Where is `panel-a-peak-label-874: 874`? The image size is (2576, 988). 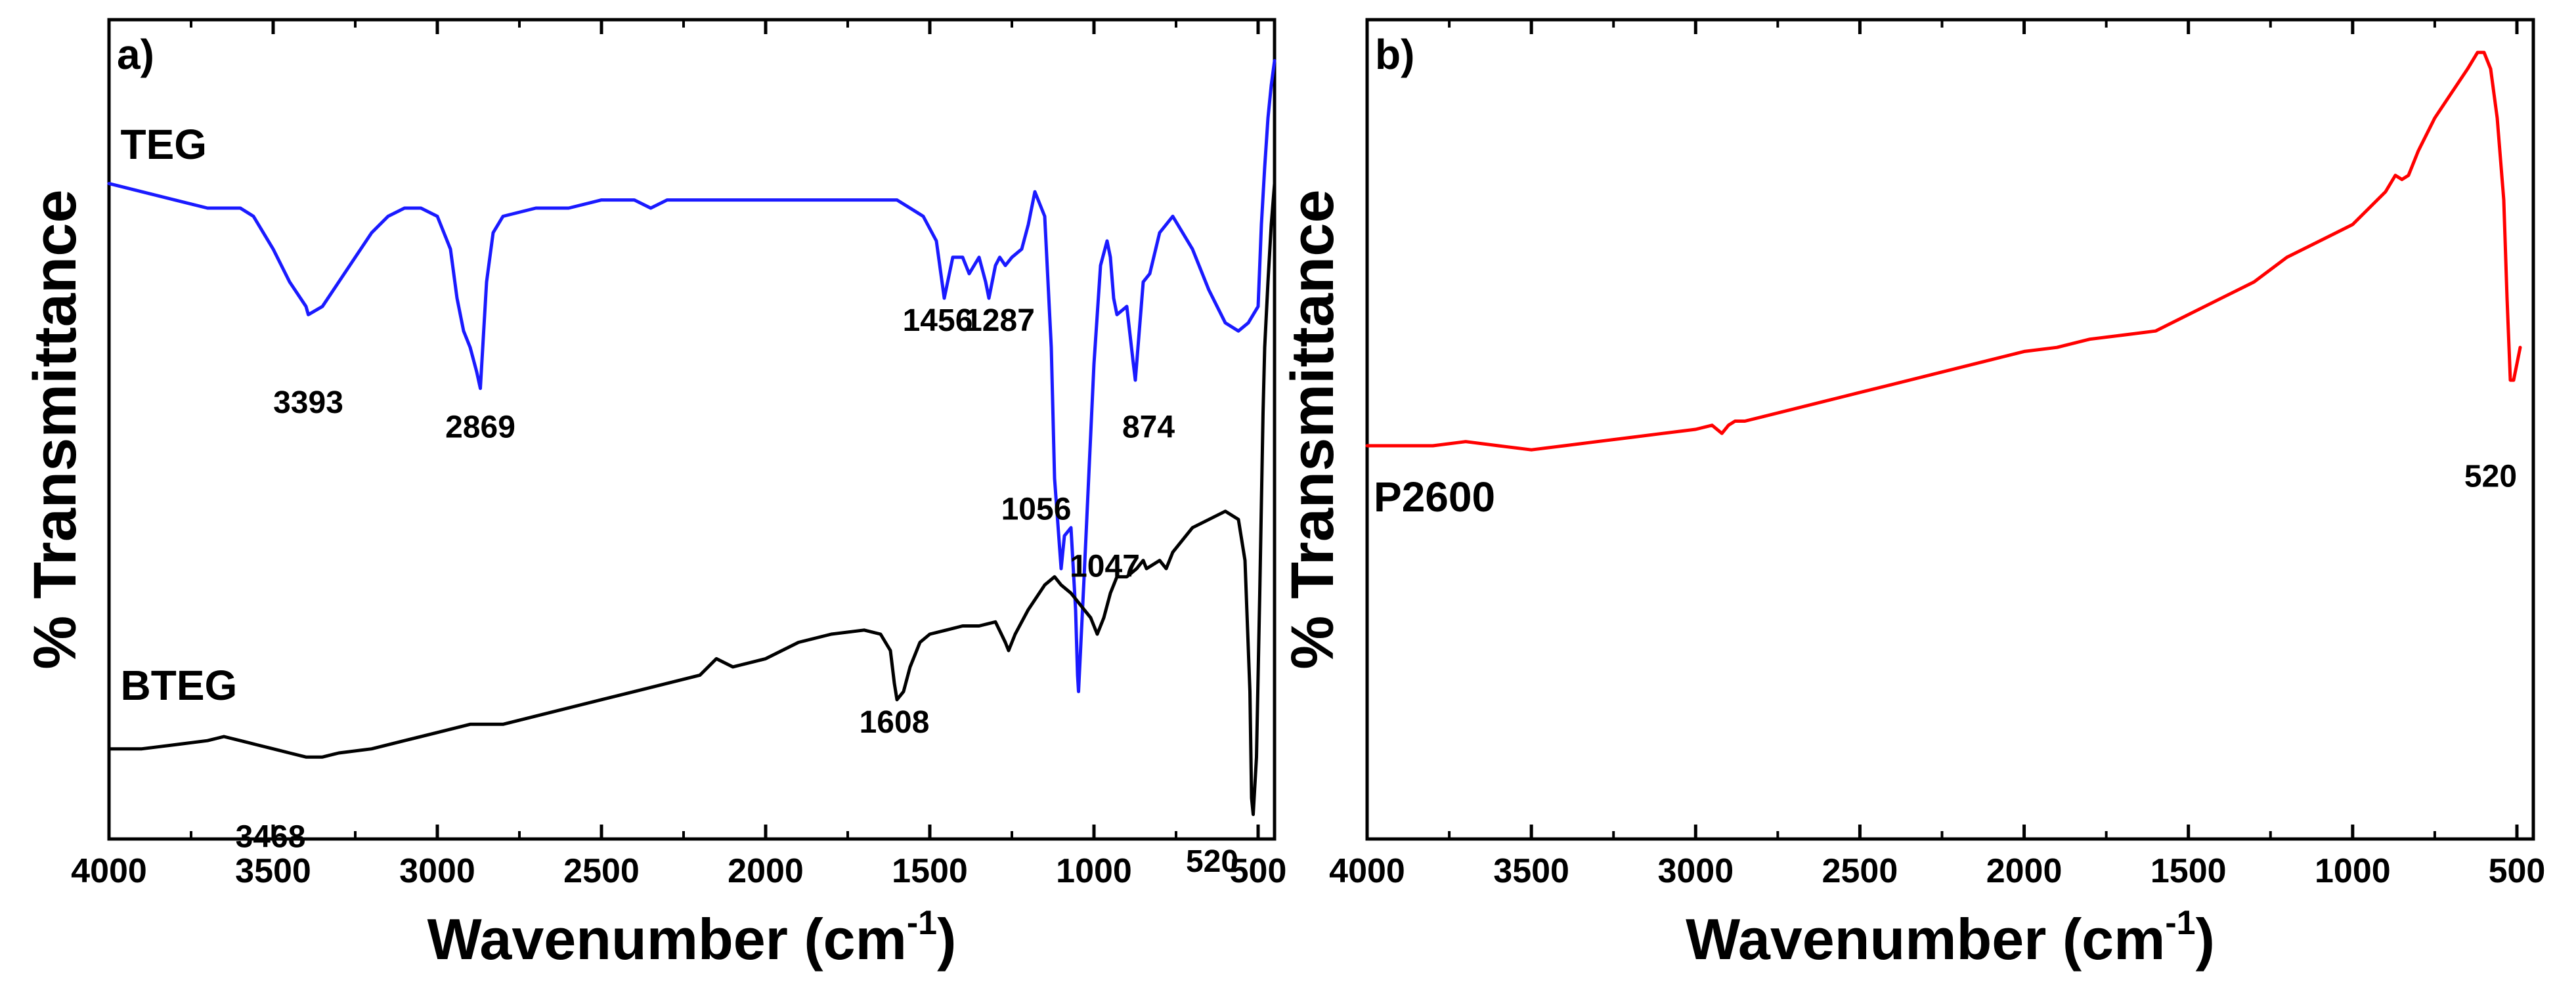 panel-a-peak-label-874: 874 is located at coordinates (1148, 427).